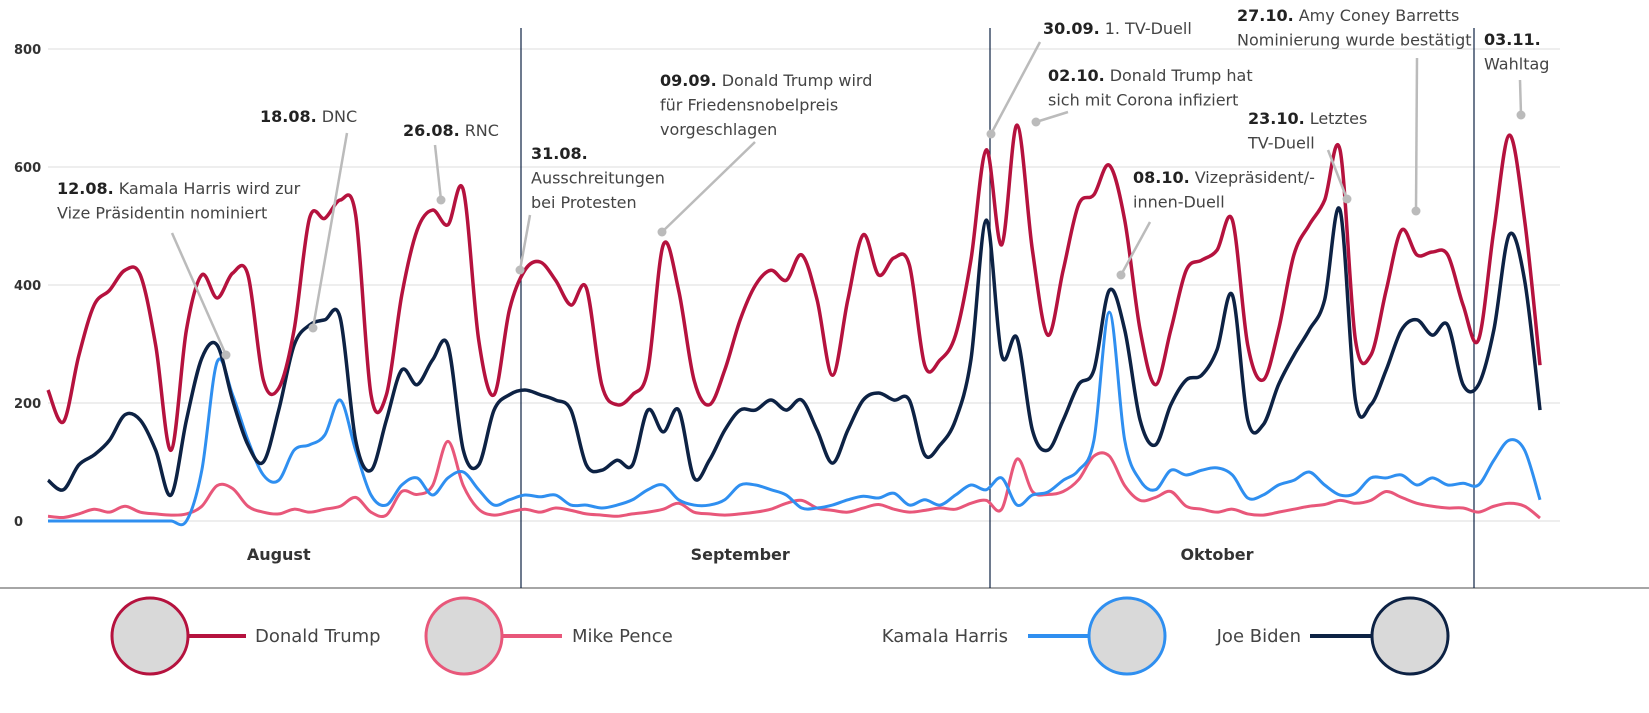 The image size is (1649, 713). I want to click on annotation-date: 23.10., so click(1276, 118).